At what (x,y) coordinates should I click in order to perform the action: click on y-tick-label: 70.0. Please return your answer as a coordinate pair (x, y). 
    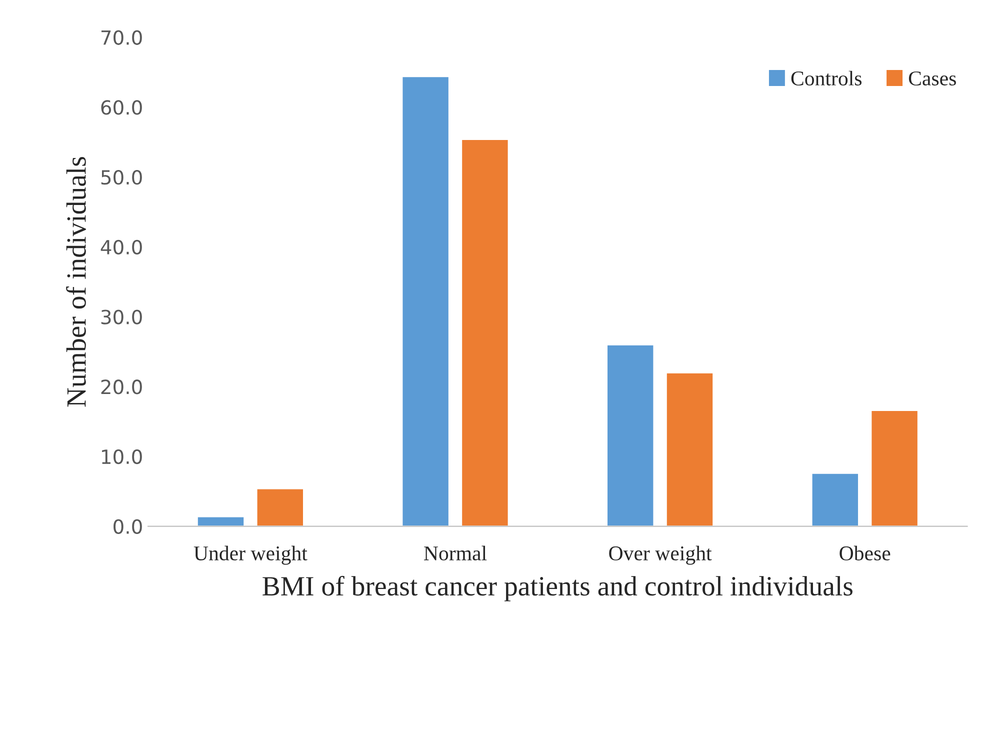
    Looking at the image, I should click on (121, 37).